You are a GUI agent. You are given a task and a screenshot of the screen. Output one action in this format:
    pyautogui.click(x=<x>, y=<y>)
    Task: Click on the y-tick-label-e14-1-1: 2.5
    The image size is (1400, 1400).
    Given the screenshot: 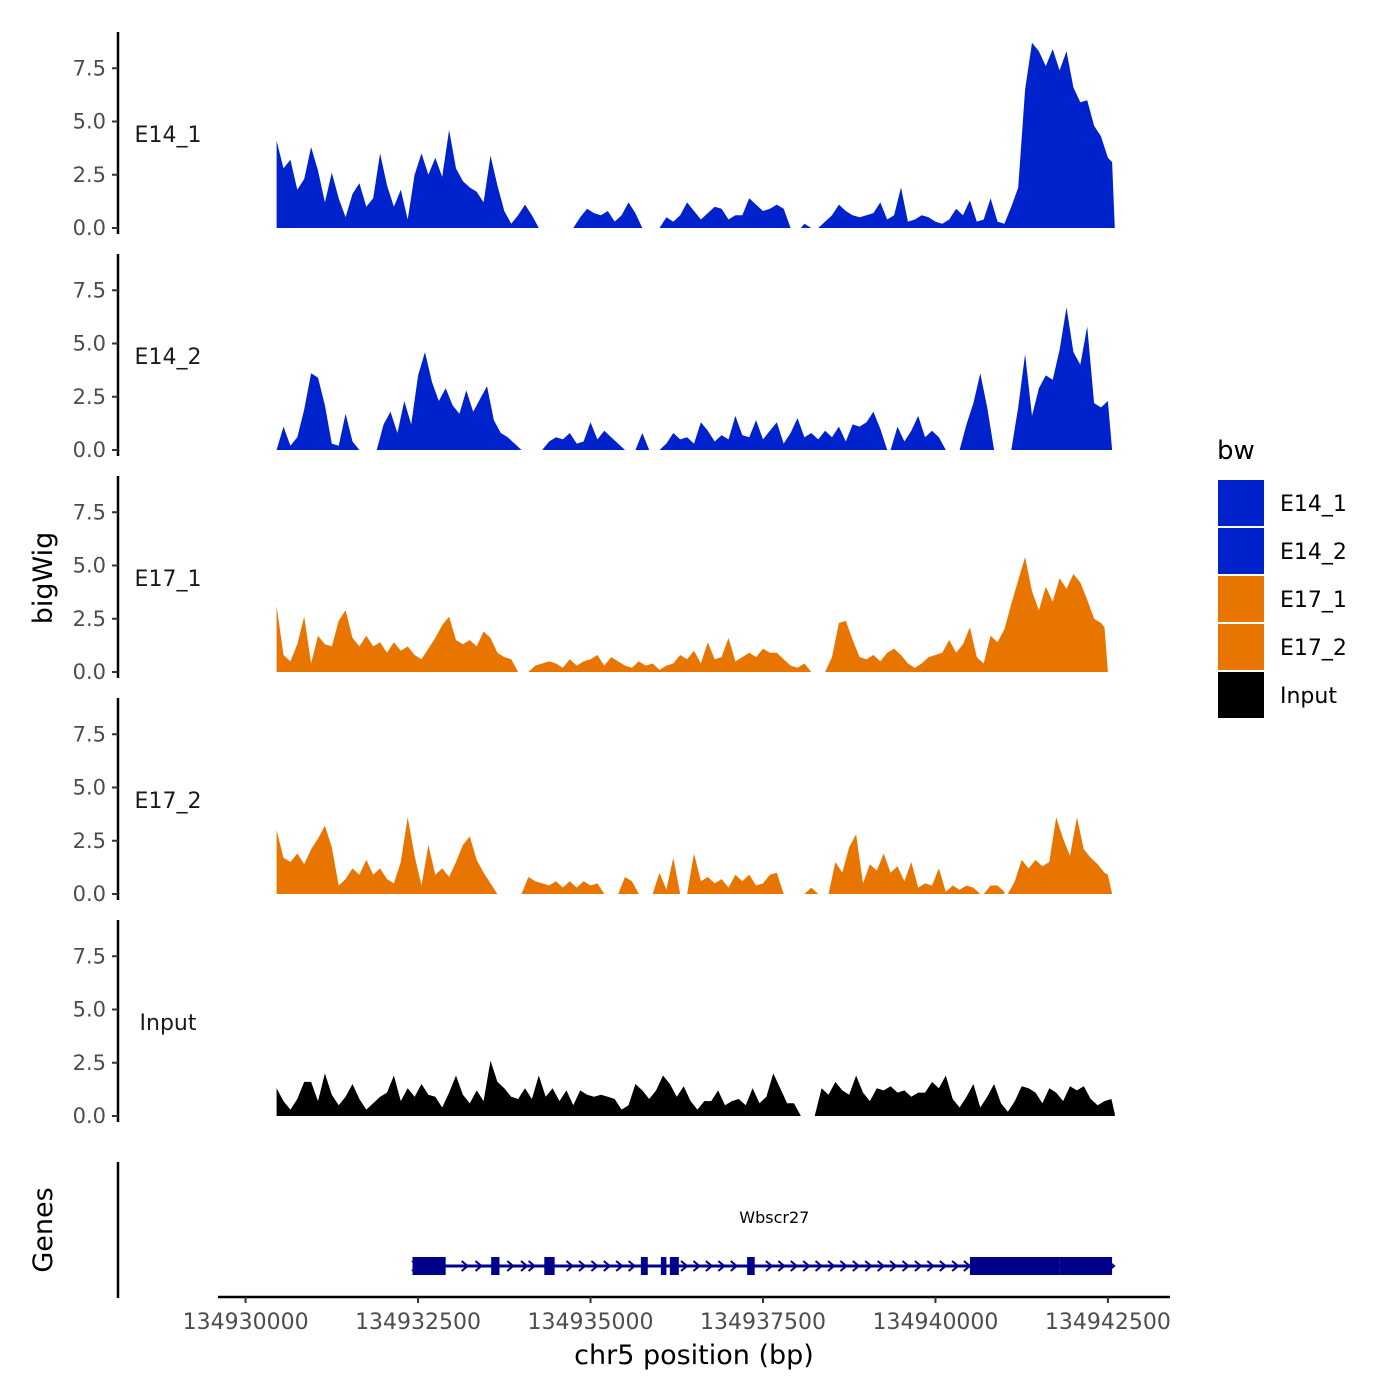 What is the action you would take?
    pyautogui.click(x=89, y=175)
    